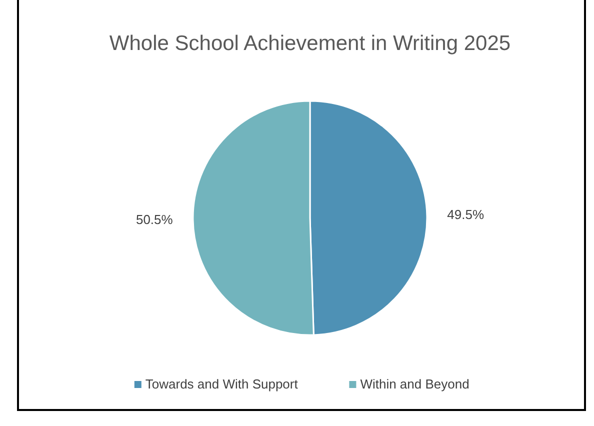  I want to click on chart-title: Whole School Achievement in Writing 2025, so click(310, 43).